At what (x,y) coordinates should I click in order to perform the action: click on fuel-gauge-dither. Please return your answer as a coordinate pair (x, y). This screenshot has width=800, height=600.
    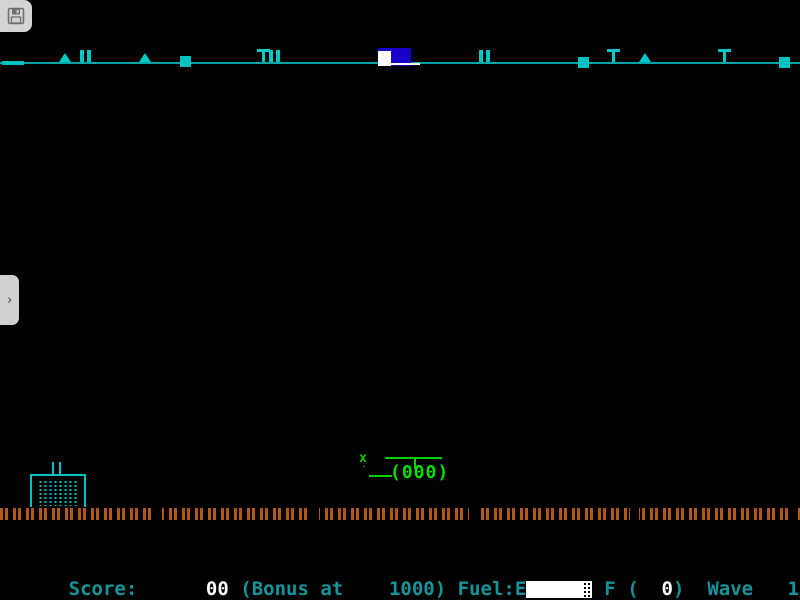
    Looking at the image, I should click on (587, 589).